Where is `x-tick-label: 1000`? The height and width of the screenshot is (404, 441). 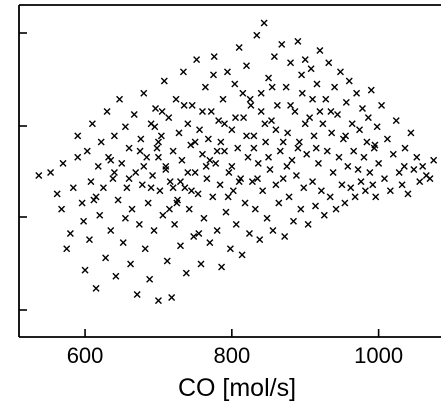
x-tick-label: 1000 is located at coordinates (378, 355).